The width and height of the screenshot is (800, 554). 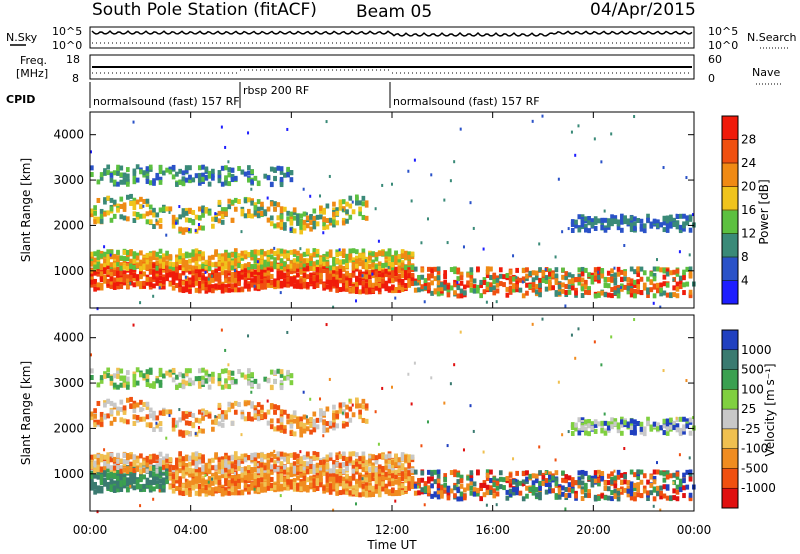 What do you see at coordinates (730, 128) in the screenshot?
I see `colorbar-swatch` at bounding box center [730, 128].